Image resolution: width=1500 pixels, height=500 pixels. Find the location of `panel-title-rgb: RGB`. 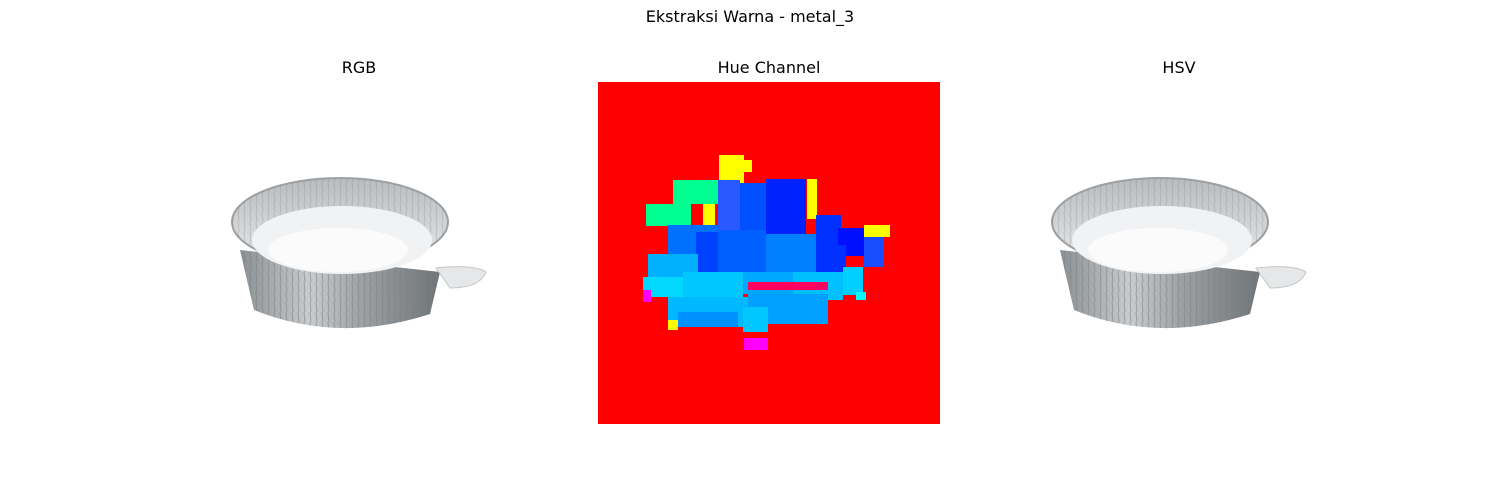

panel-title-rgb: RGB is located at coordinates (359, 67).